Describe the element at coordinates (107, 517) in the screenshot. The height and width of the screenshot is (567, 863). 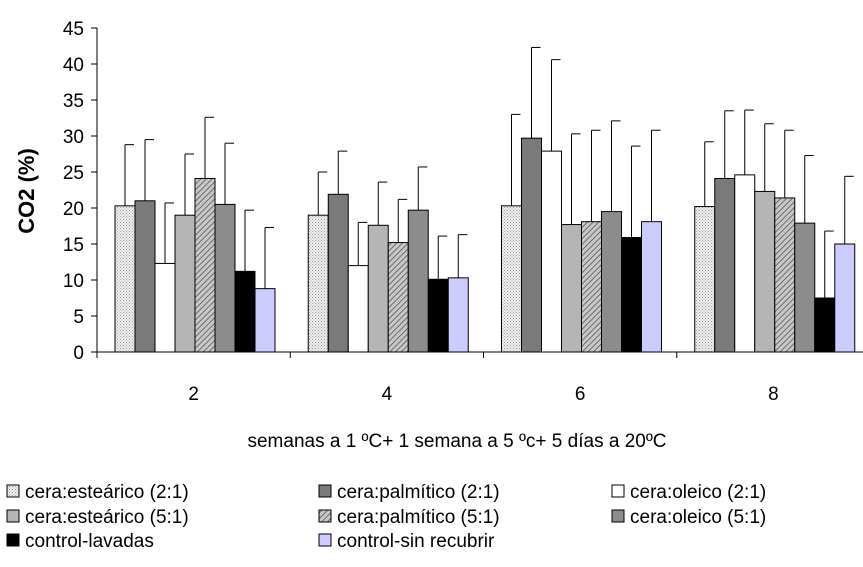
I see `legend-label: cera:esteárico (5:1)` at that location.